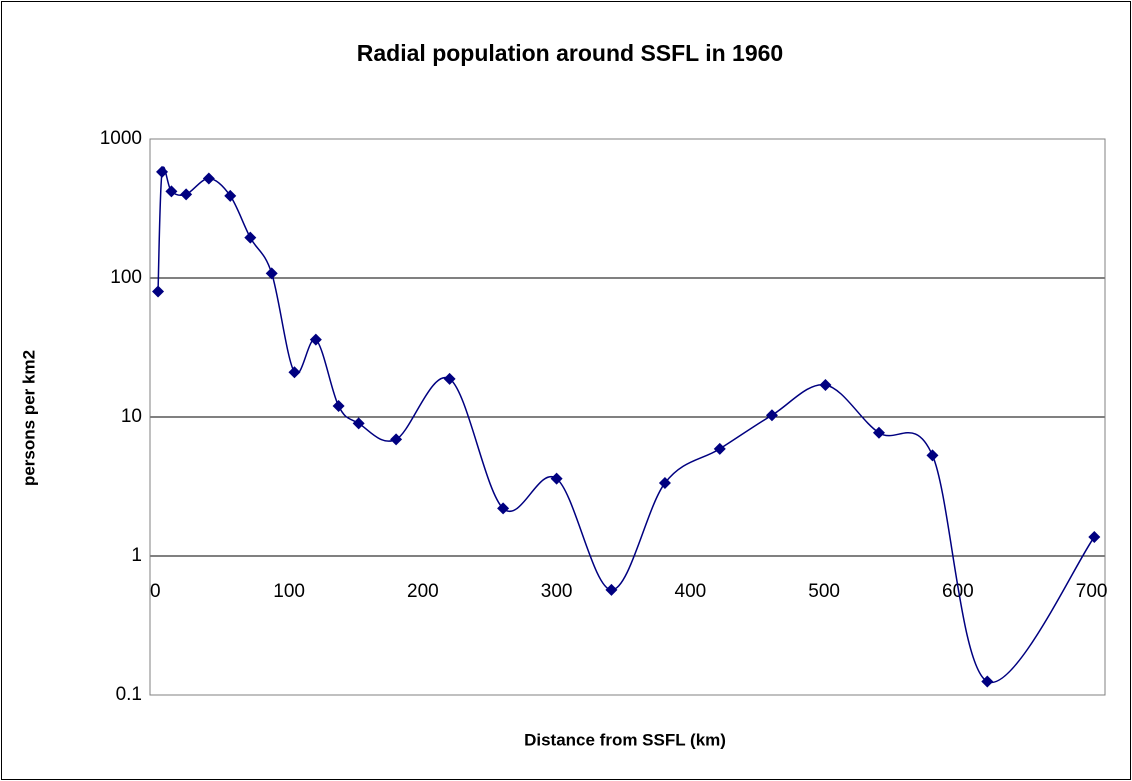  Describe the element at coordinates (126, 277) in the screenshot. I see `y-tick-label: 100` at that location.